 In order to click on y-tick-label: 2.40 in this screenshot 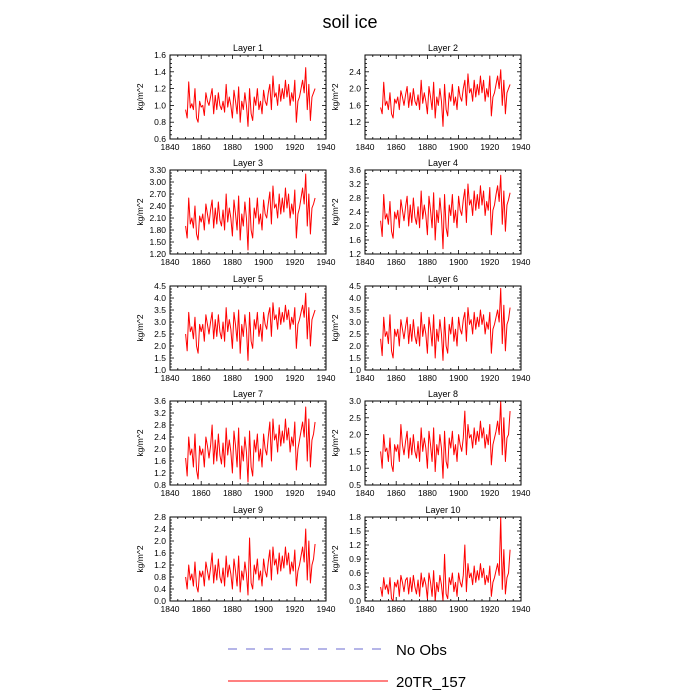, I will do `click(157, 206)`.